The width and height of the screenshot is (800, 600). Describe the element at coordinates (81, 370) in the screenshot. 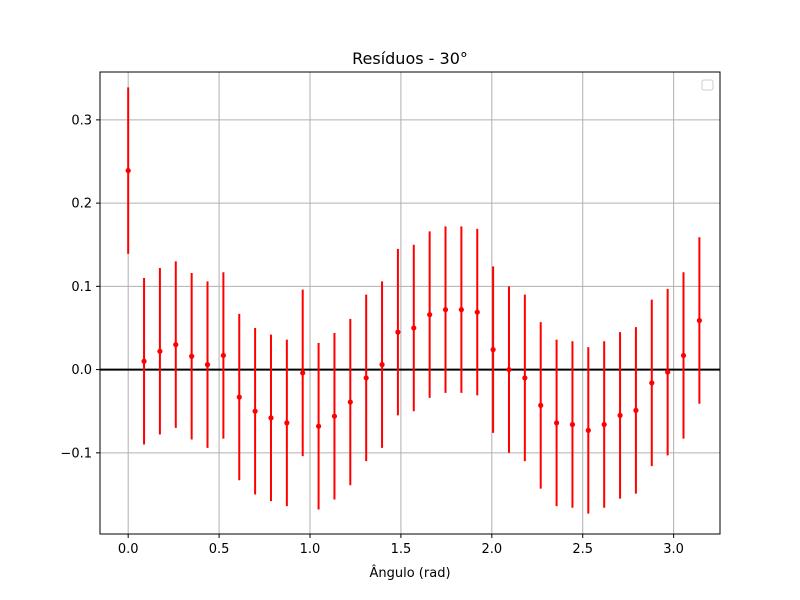

I see `y-tick-label: 0.0` at that location.